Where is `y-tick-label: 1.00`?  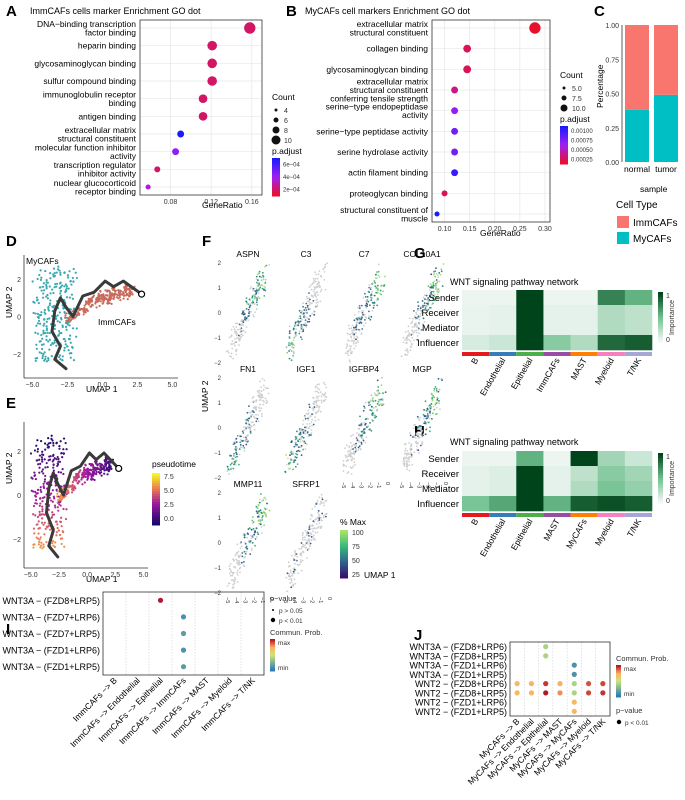 y-tick-label: 1.00 is located at coordinates (612, 26).